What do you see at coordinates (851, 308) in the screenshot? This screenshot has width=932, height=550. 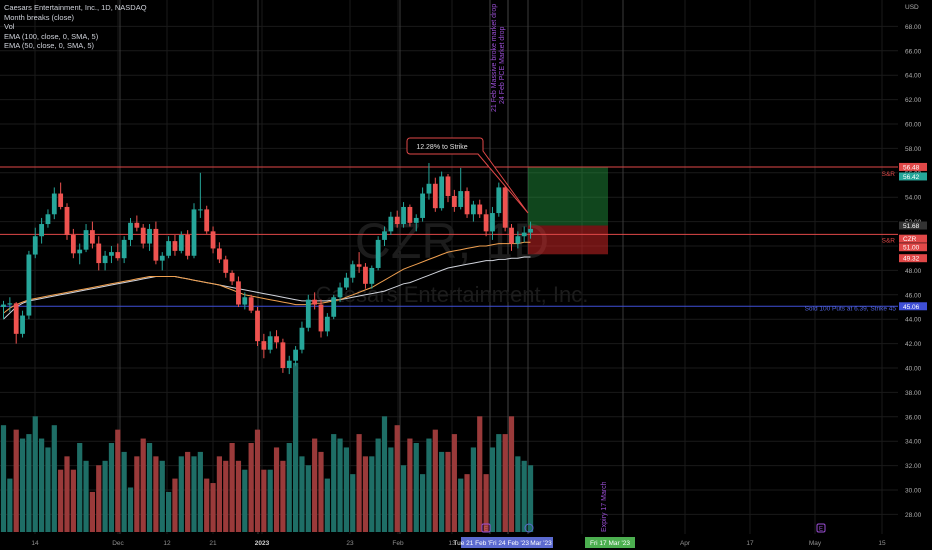 I see `puts-label: Sold 100 Puts at 6.39, Strike 45` at bounding box center [851, 308].